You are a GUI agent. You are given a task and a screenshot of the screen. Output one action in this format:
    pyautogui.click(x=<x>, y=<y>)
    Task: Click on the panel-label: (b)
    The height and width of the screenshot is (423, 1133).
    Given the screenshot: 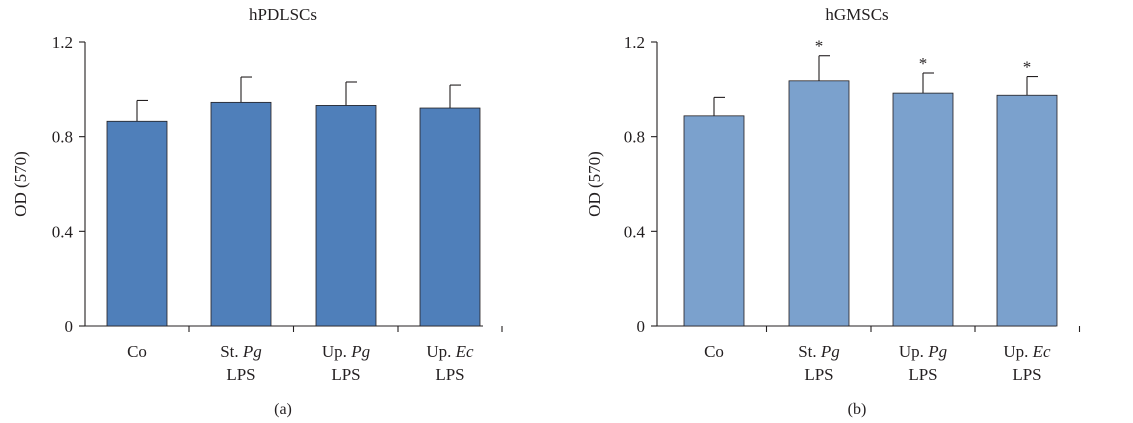 What is the action you would take?
    pyautogui.click(x=857, y=409)
    